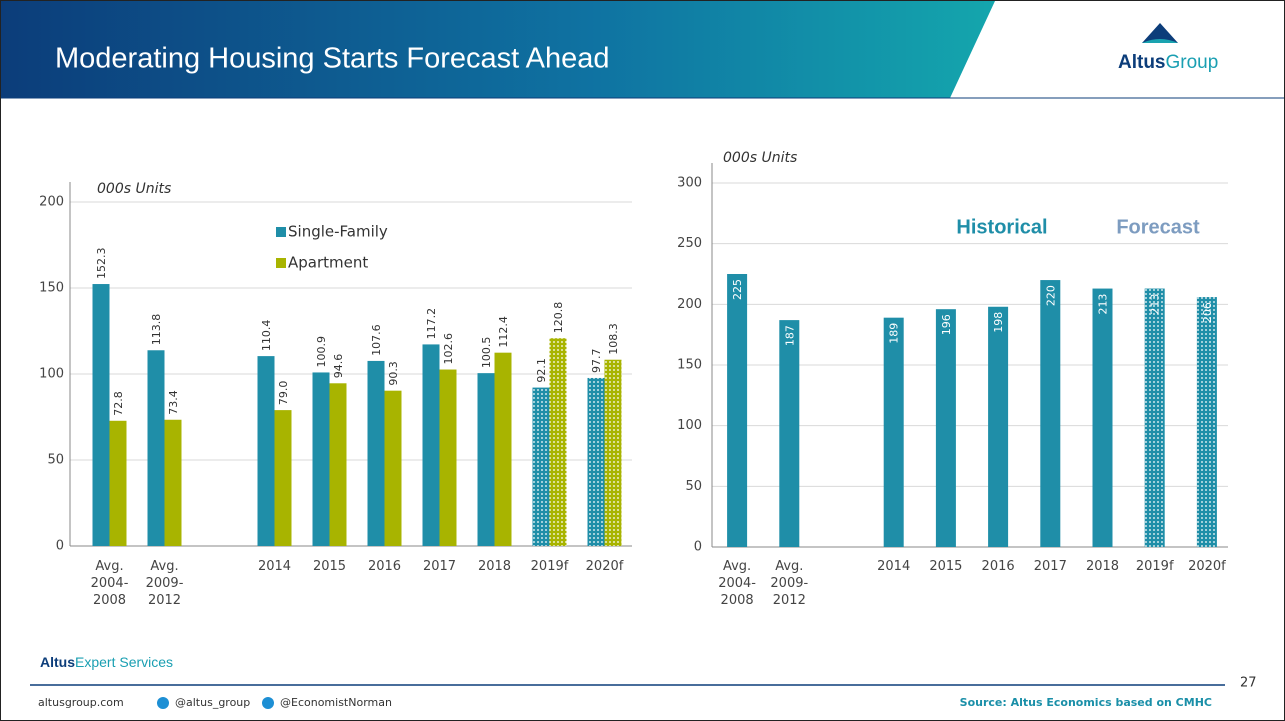 The height and width of the screenshot is (721, 1285). I want to click on value-label: 206, so click(1207, 312).